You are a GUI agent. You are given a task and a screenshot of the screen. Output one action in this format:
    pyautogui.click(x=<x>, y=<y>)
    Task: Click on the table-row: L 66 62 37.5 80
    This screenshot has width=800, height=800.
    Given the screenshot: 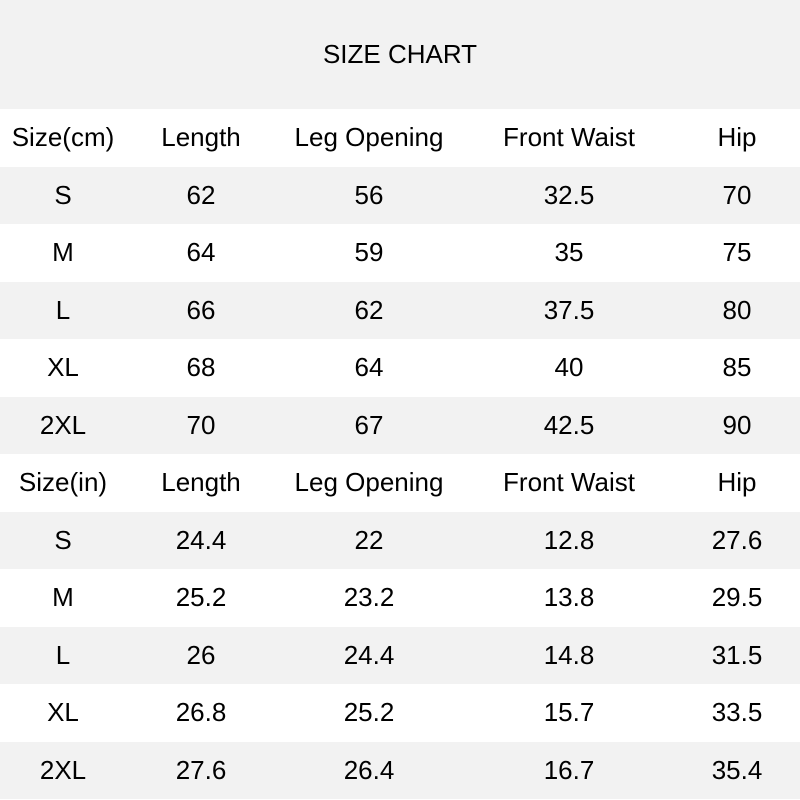 What is the action you would take?
    pyautogui.click(x=400, y=310)
    